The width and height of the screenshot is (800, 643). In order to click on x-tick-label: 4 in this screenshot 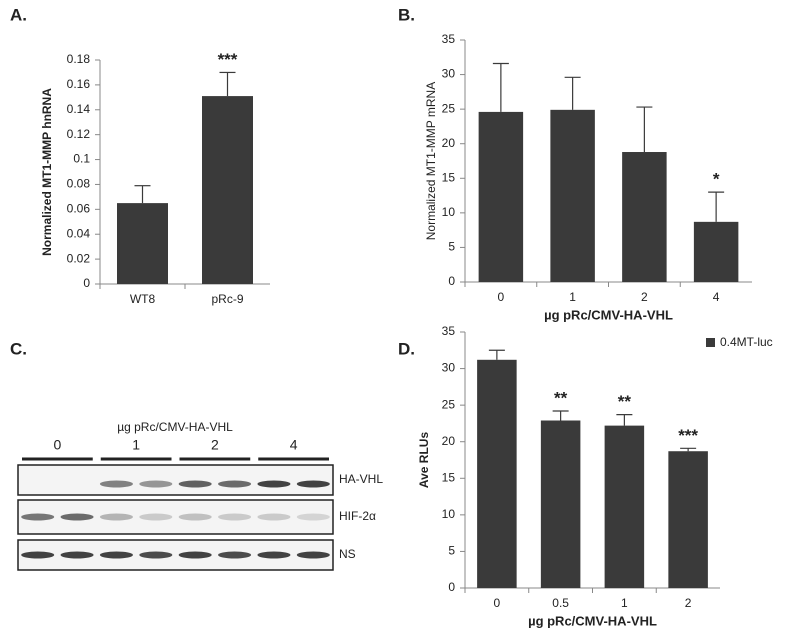, I will do `click(716, 297)`.